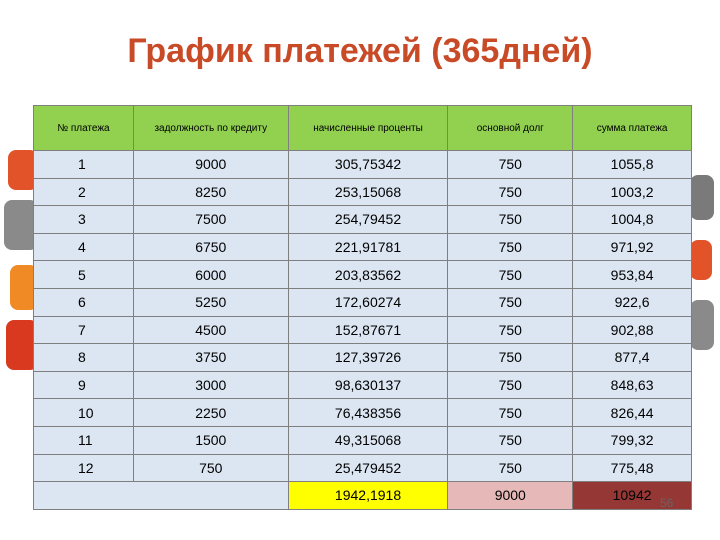  What do you see at coordinates (210, 219) in the screenshot?
I see `cell: 7500` at bounding box center [210, 219].